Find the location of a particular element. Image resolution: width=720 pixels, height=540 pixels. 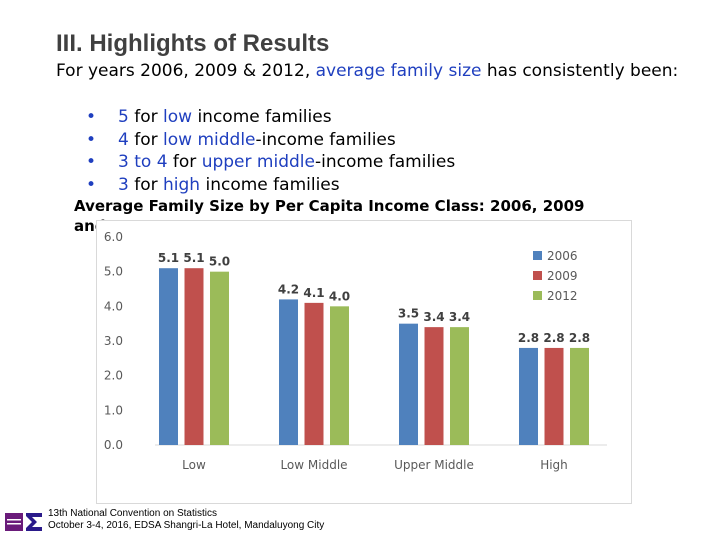

organization-logo is located at coordinates (23, 522).